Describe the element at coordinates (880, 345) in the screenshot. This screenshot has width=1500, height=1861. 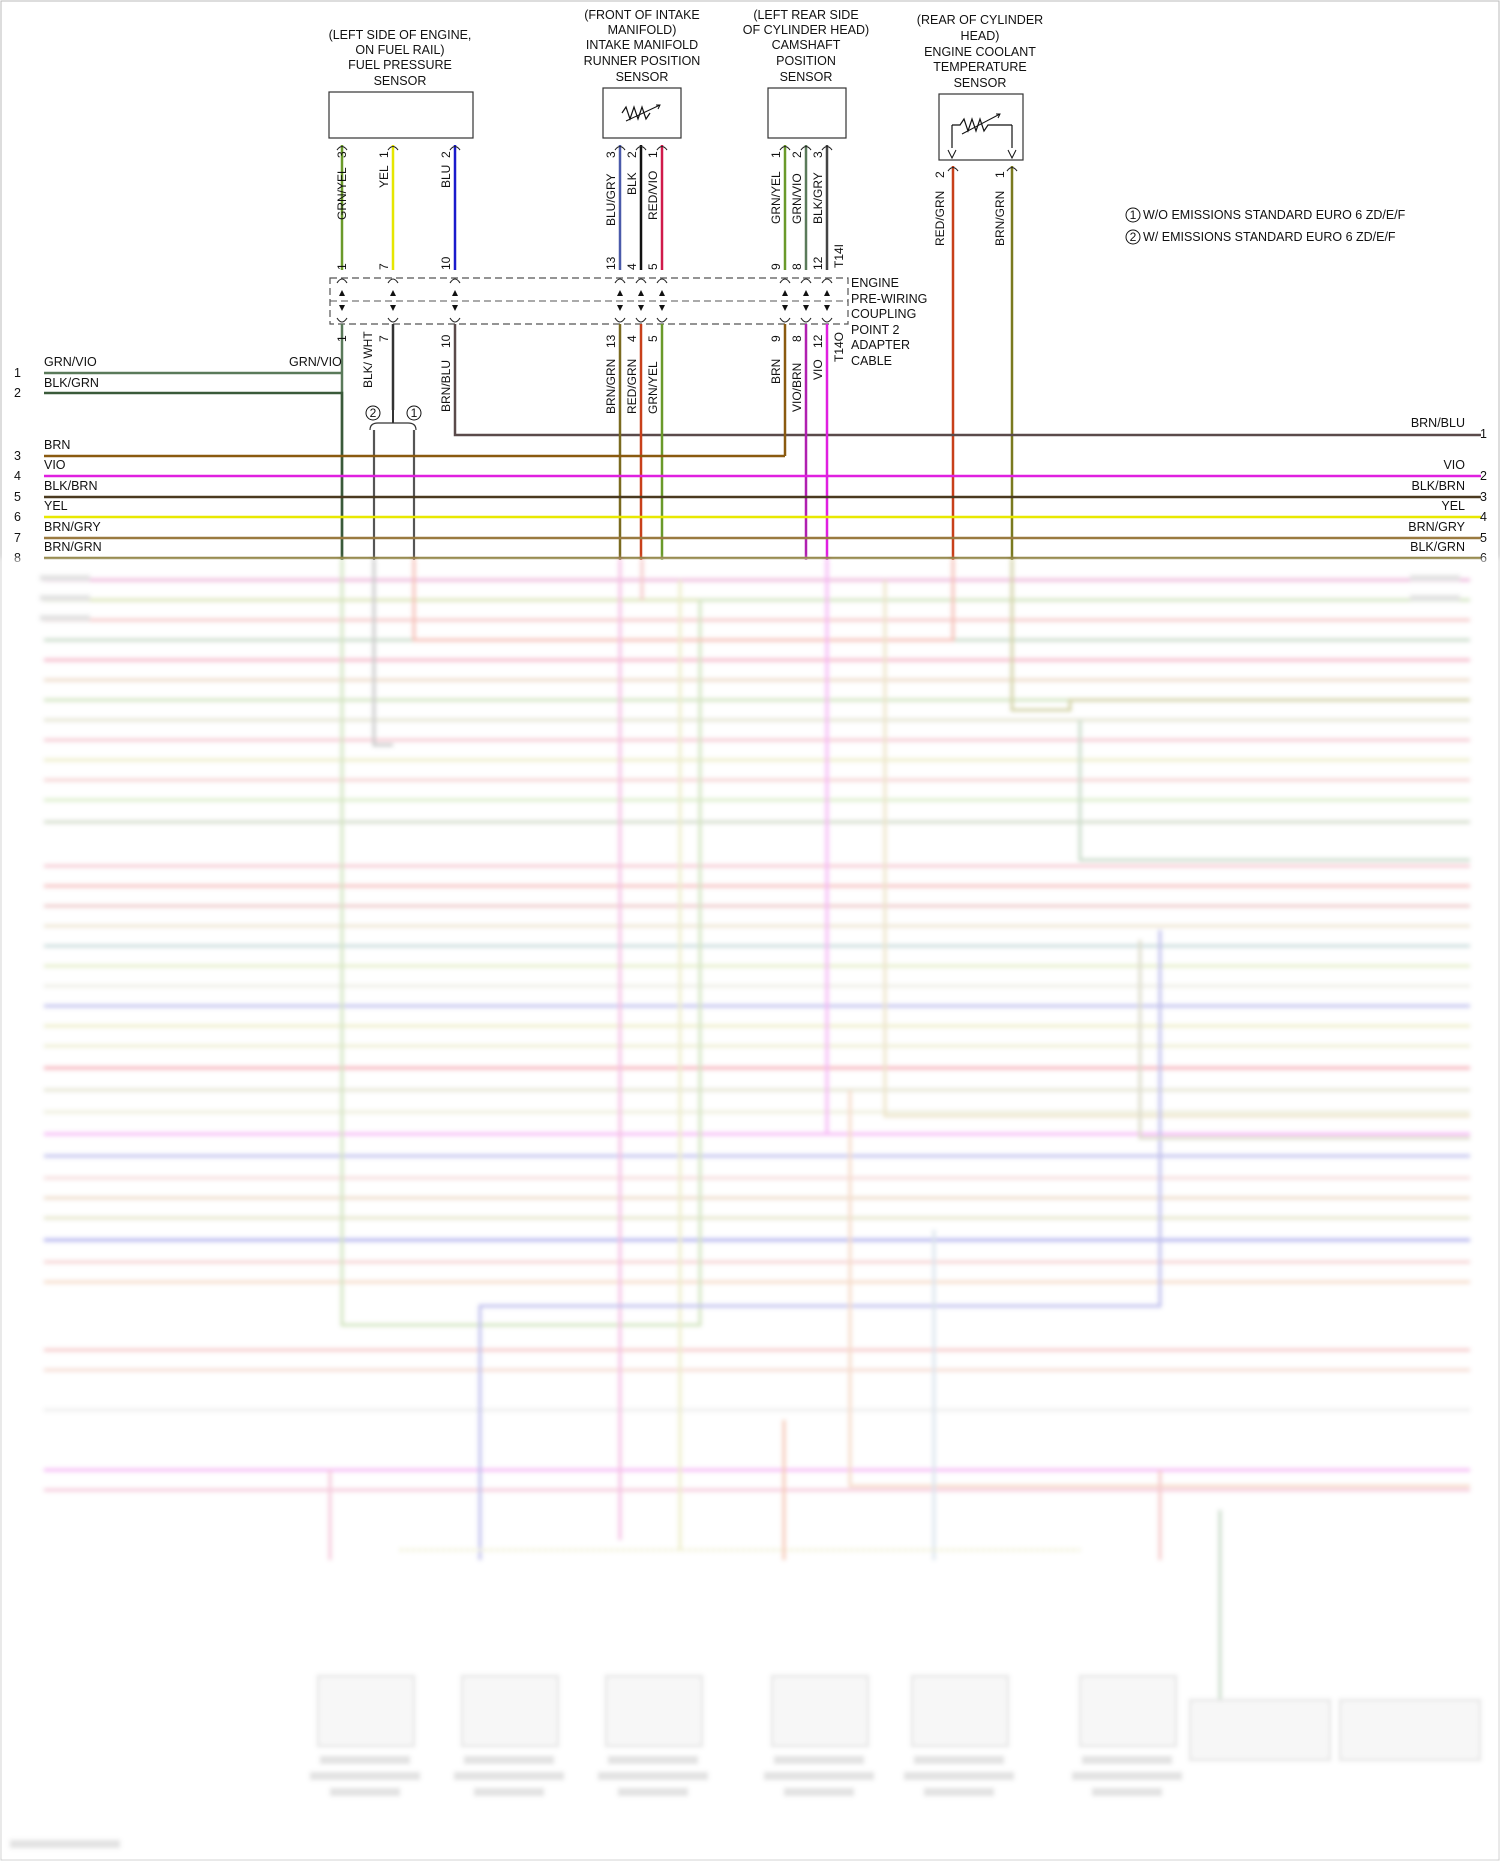
I see `svg-text: ADAPTER` at that location.